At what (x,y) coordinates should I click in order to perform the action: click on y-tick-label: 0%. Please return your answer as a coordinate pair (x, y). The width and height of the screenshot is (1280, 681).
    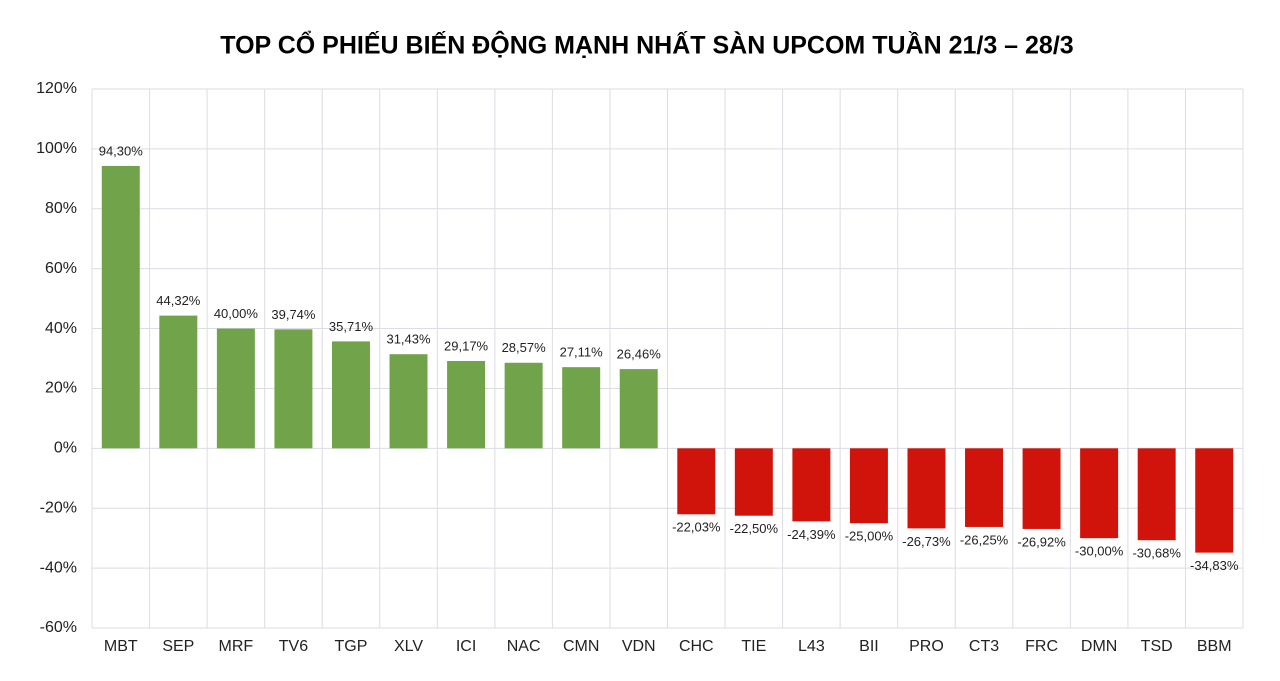
    Looking at the image, I should click on (65, 448).